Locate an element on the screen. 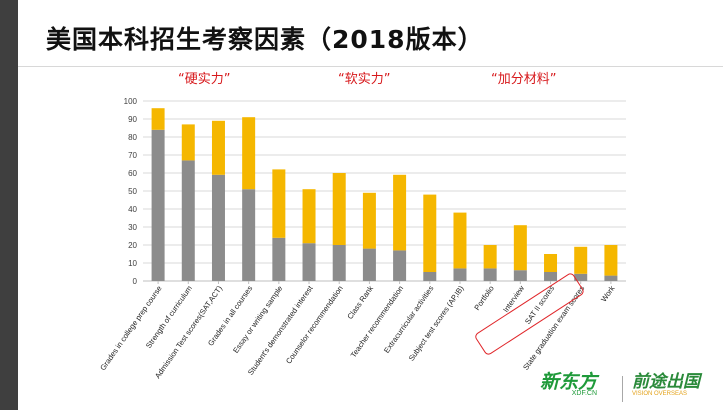 The width and height of the screenshot is (723, 410). vision-logo-subtitle: VISION OVERSEAS is located at coordinates (660, 394).